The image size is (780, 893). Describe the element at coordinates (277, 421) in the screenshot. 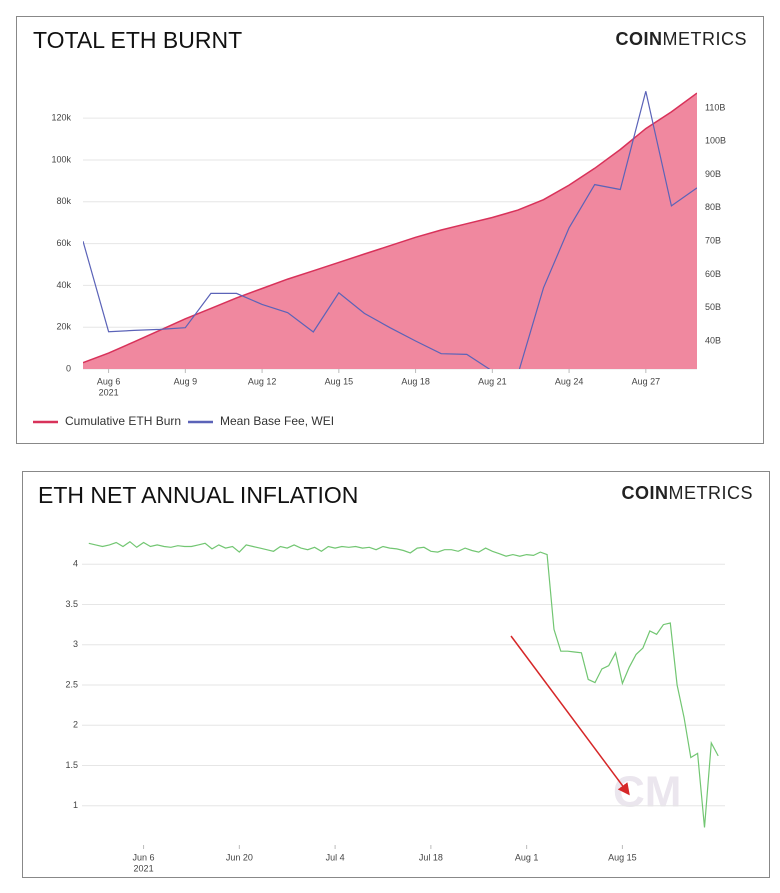

I see `legend-label: Mean Base Fee, WEI` at that location.